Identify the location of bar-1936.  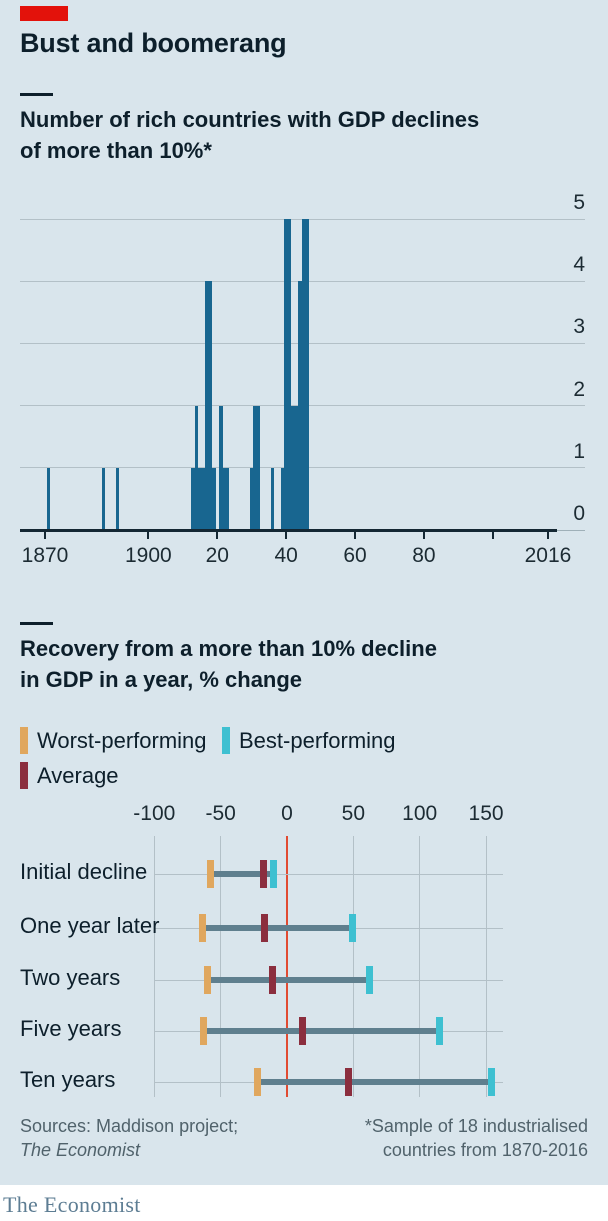
(272, 498).